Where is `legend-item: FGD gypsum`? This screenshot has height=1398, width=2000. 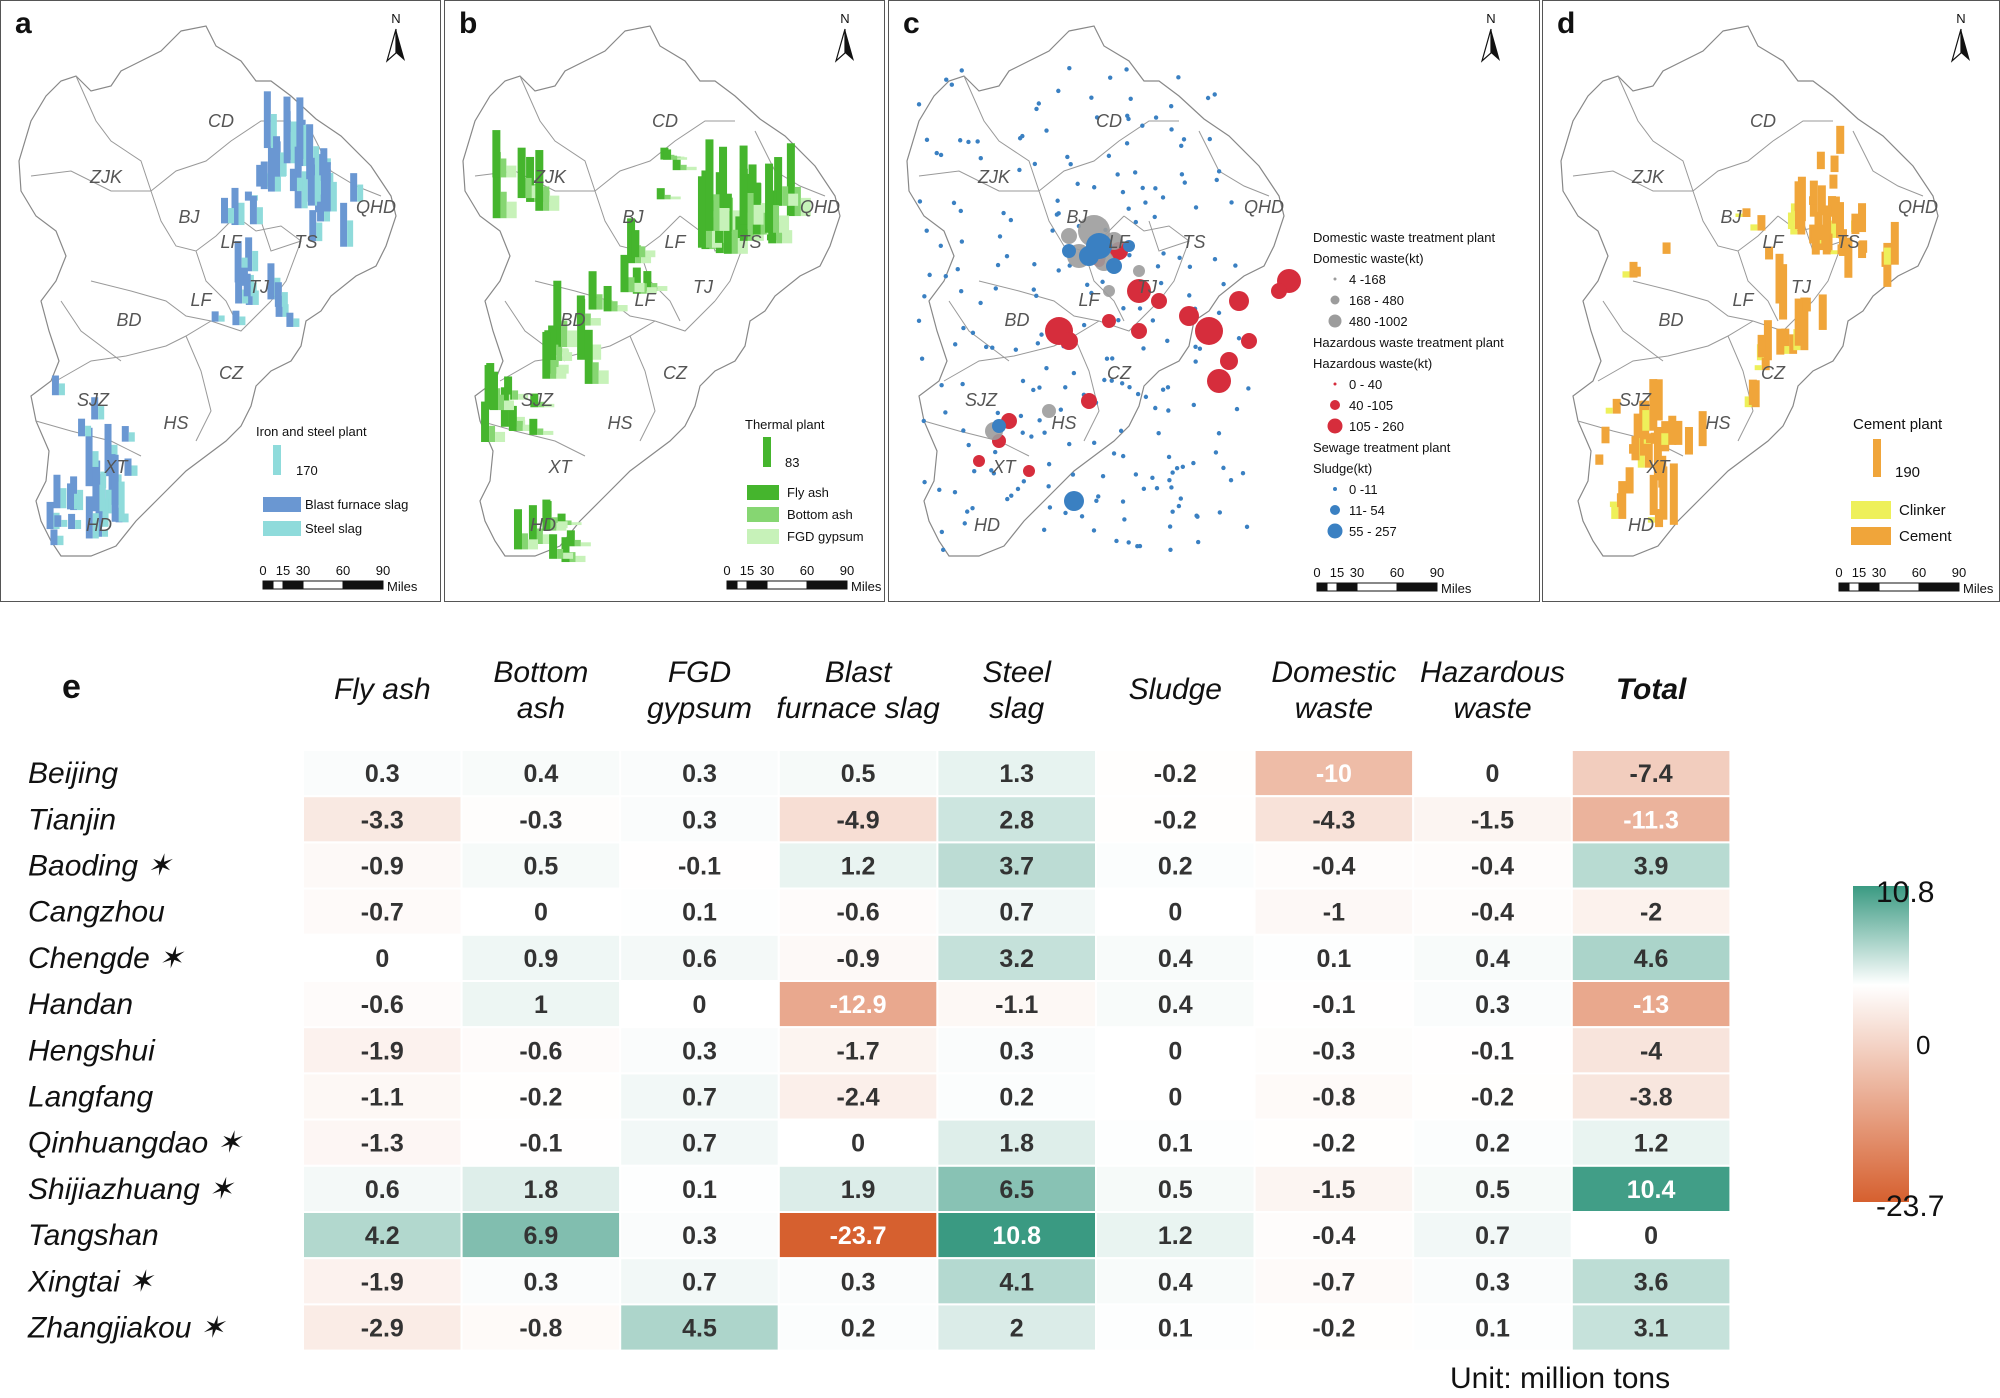
legend-item: FGD gypsum is located at coordinates (825, 536).